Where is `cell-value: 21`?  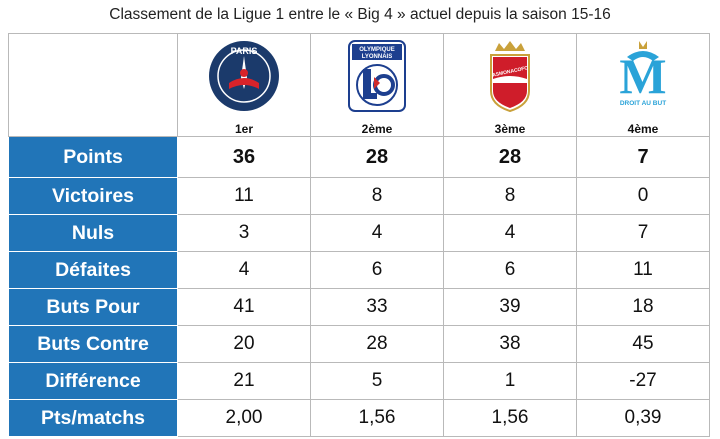
cell-value: 21 is located at coordinates (244, 381).